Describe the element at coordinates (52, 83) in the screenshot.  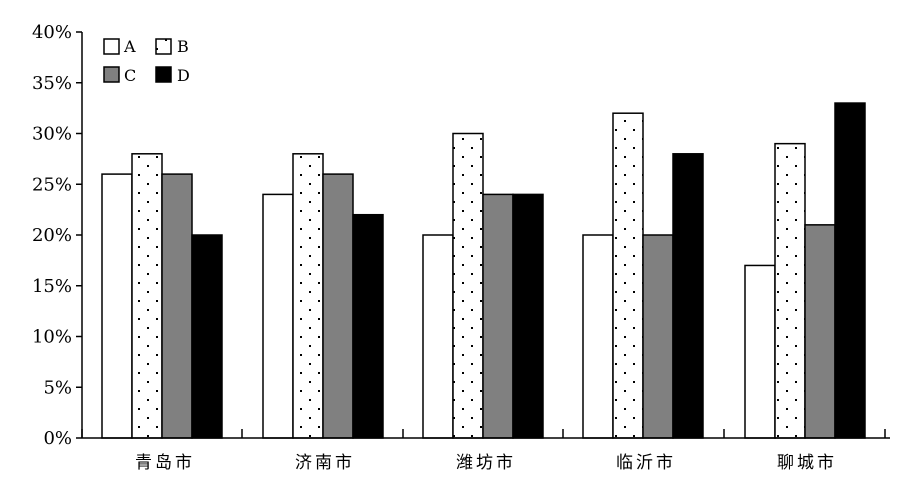
I see `y-tick-label: 35%` at that location.